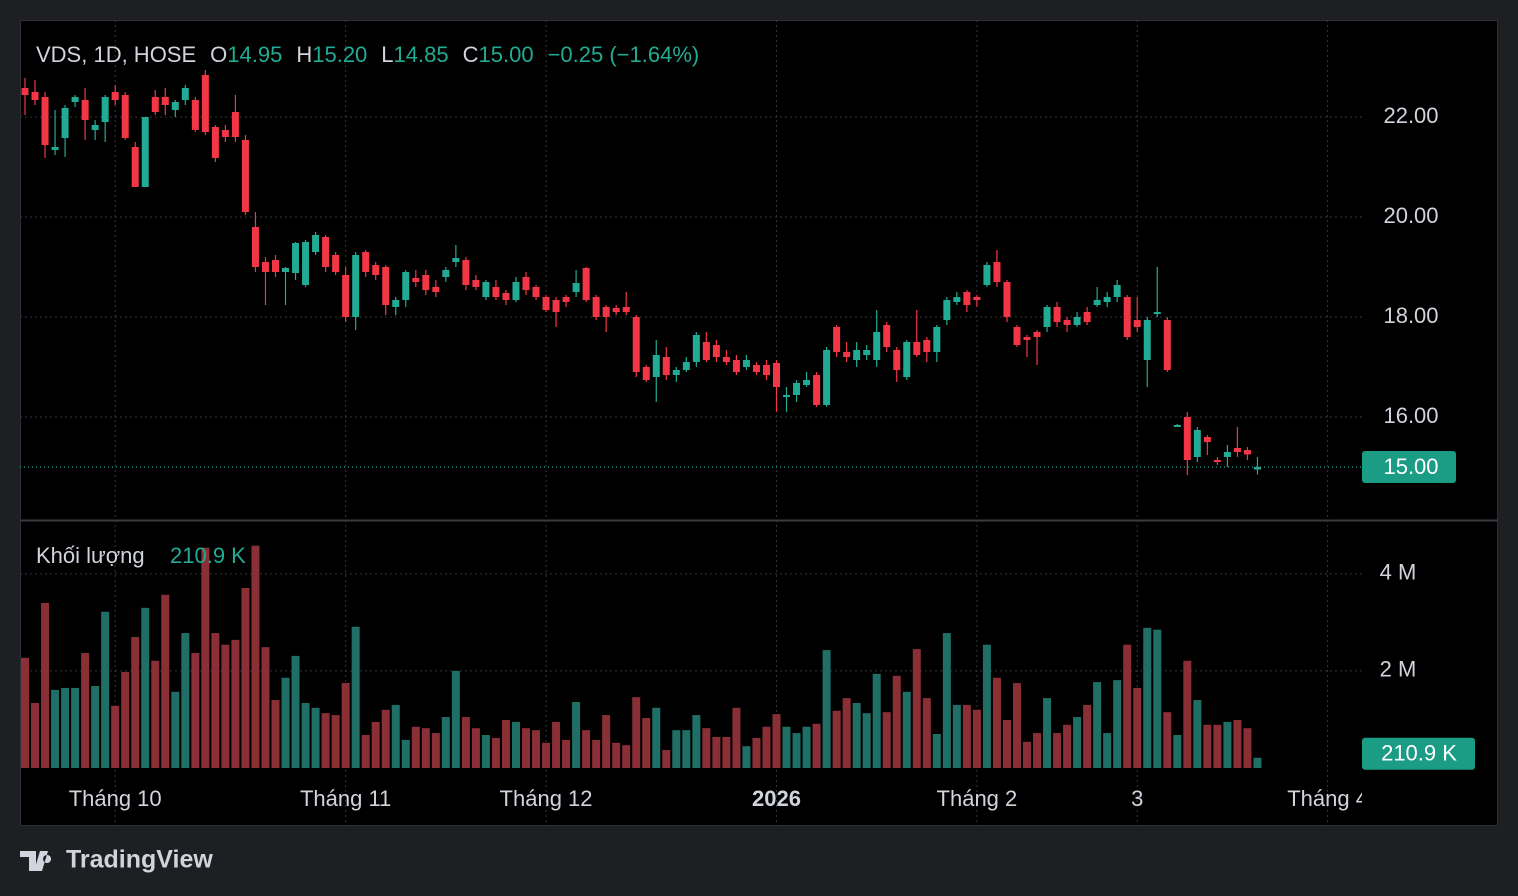  What do you see at coordinates (1410, 415) in the screenshot?
I see `y-tick-label: 16.00` at bounding box center [1410, 415].